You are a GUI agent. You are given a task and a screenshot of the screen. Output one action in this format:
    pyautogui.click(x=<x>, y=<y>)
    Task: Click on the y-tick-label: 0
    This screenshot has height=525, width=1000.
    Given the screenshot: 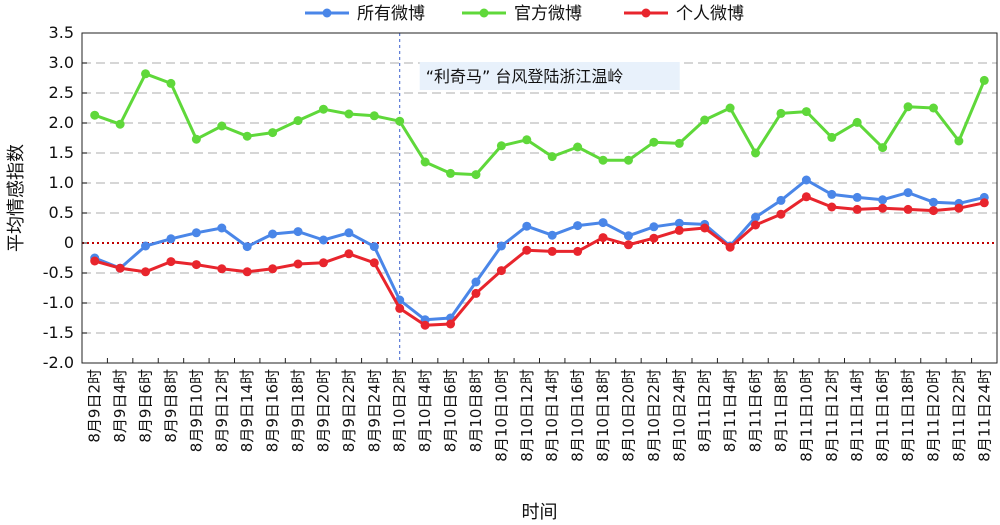 What is the action you would take?
    pyautogui.click(x=69, y=242)
    